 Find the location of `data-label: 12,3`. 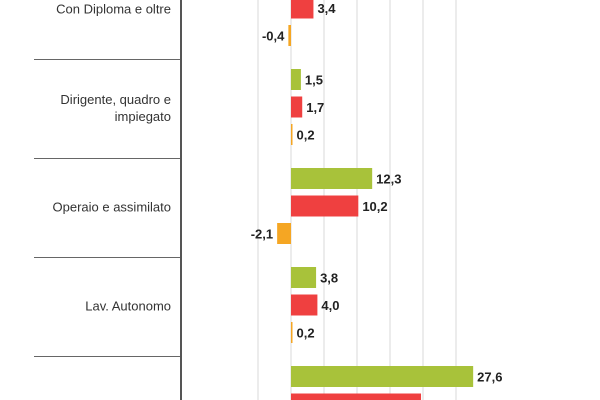

data-label: 12,3 is located at coordinates (388, 179).